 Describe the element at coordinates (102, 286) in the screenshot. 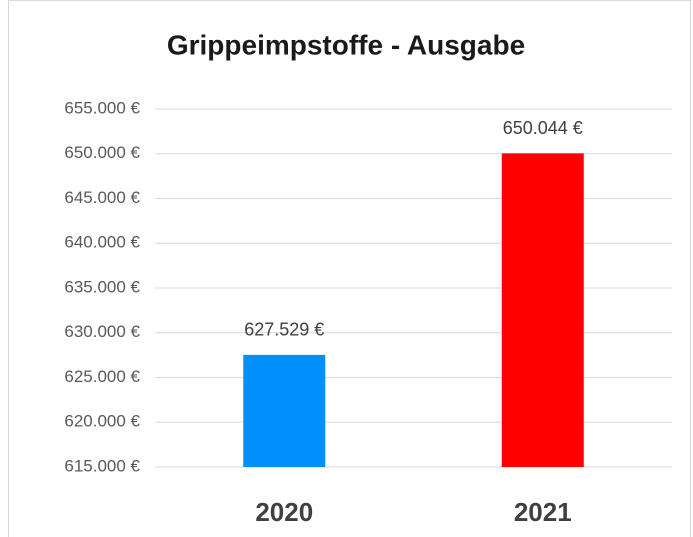

I see `y-tick-label: 635.000 €` at that location.